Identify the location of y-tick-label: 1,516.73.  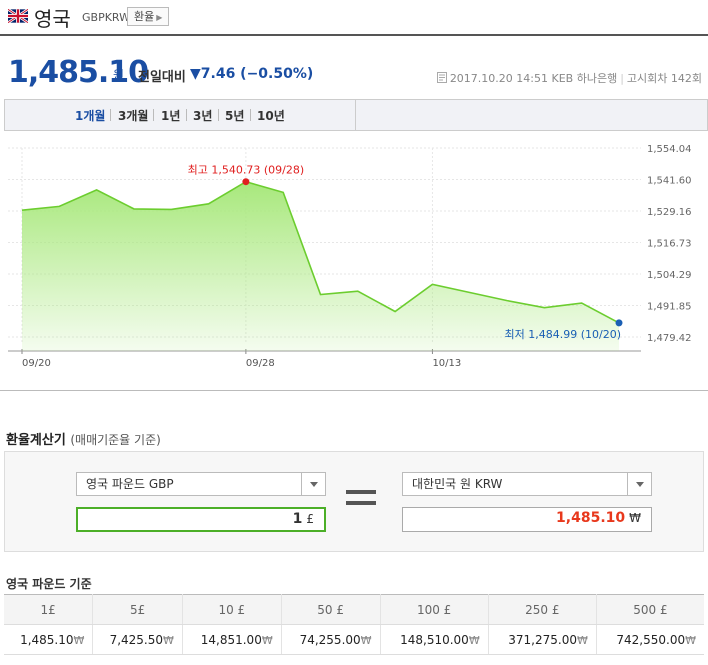
(669, 244).